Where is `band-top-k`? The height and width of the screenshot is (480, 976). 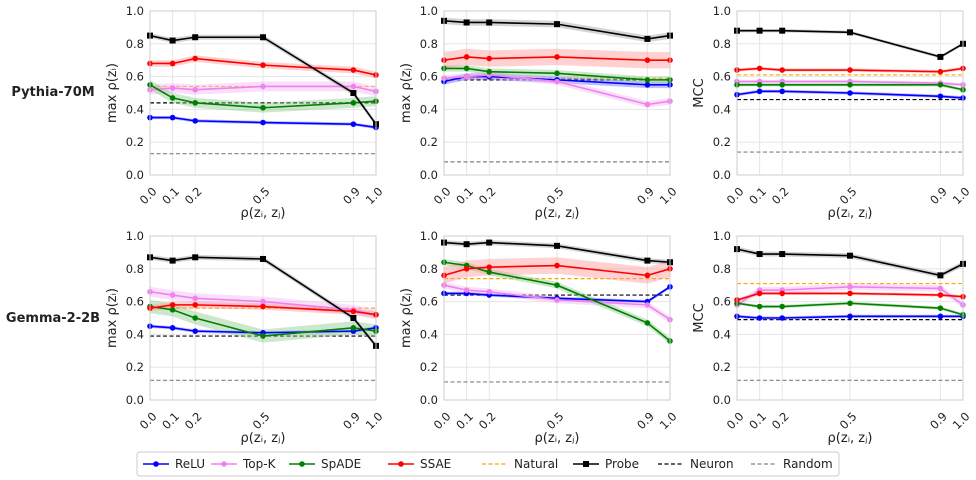 band-top-k is located at coordinates (557, 89).